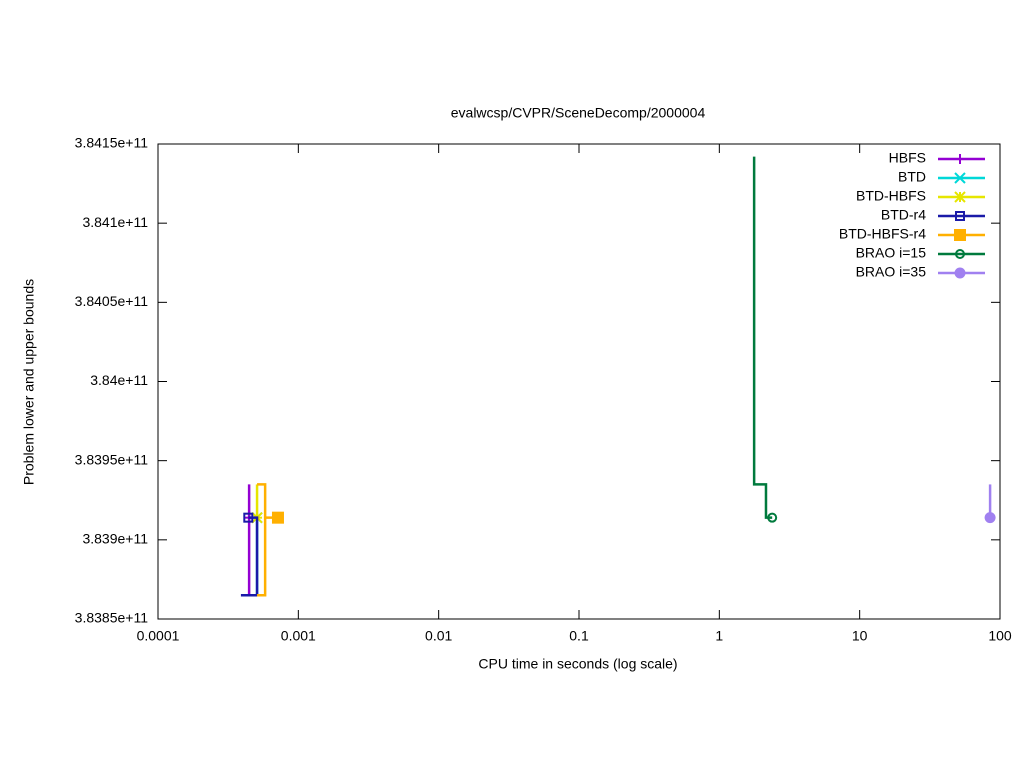 This screenshot has width=1024, height=768. I want to click on y-axis-label: Problem lower and upper bounds, so click(29, 382).